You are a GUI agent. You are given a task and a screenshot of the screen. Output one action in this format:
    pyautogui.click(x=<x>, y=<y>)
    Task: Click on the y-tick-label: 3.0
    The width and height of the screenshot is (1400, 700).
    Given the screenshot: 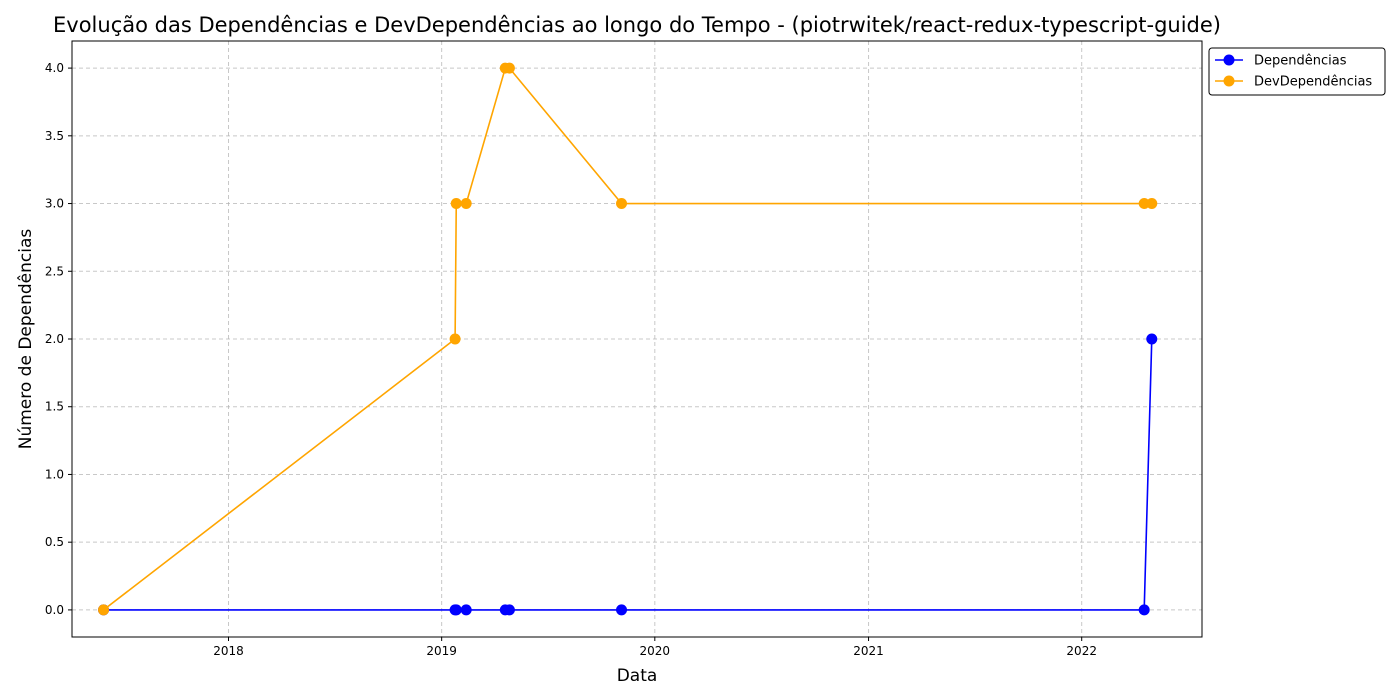 What is the action you would take?
    pyautogui.click(x=54, y=204)
    